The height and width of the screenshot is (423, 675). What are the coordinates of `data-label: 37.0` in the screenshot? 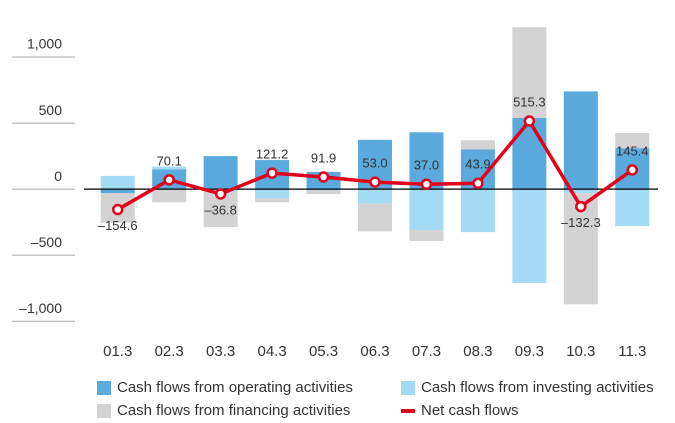 It's located at (426, 165).